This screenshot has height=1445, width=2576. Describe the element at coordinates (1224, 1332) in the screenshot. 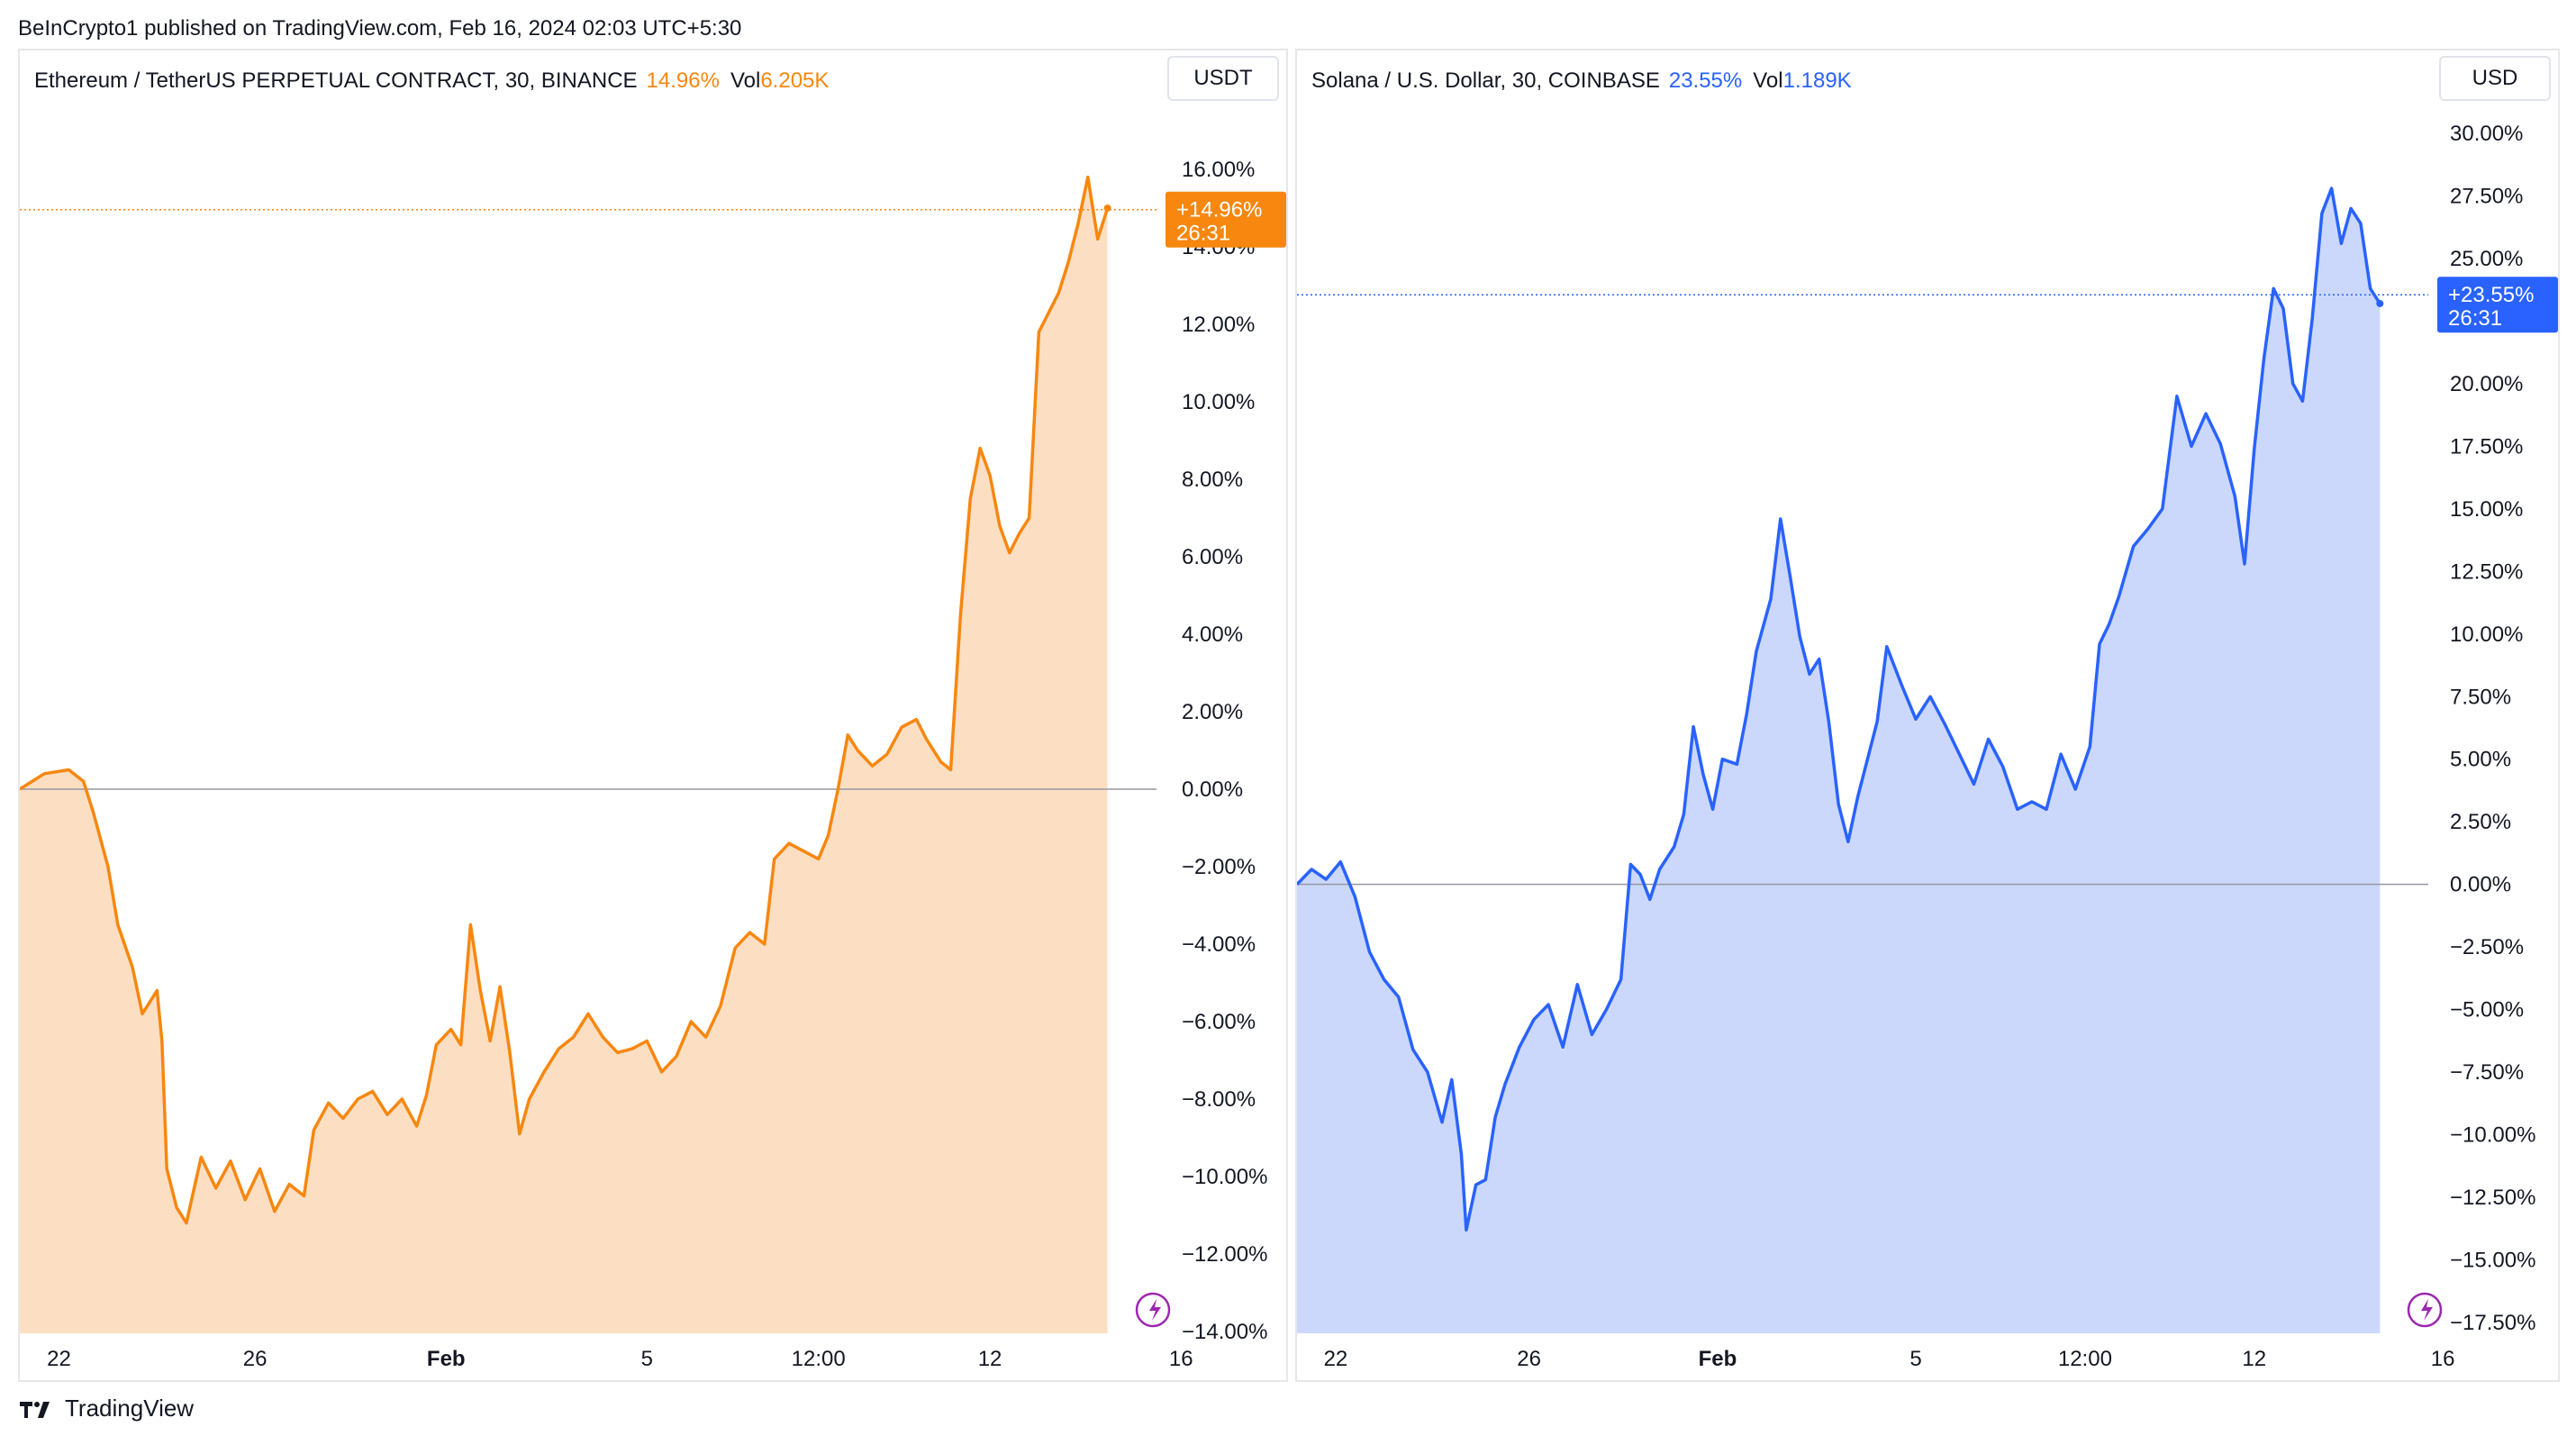

I see `y-tick-label: −14.00%` at that location.